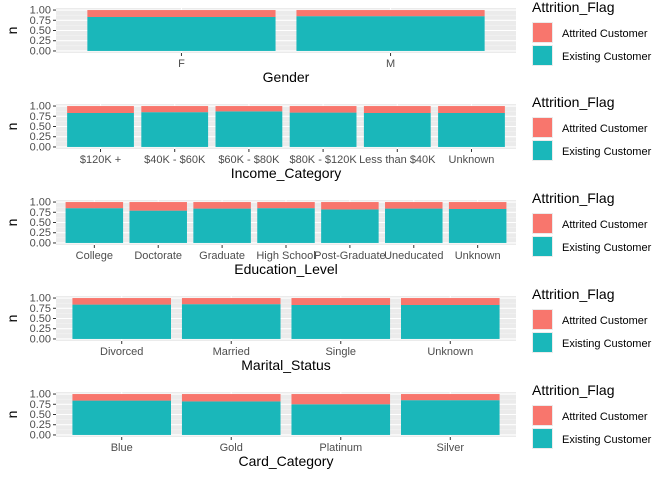 This screenshot has width=672, height=485. I want to click on x-axis-title: Income_Category, so click(286, 173).